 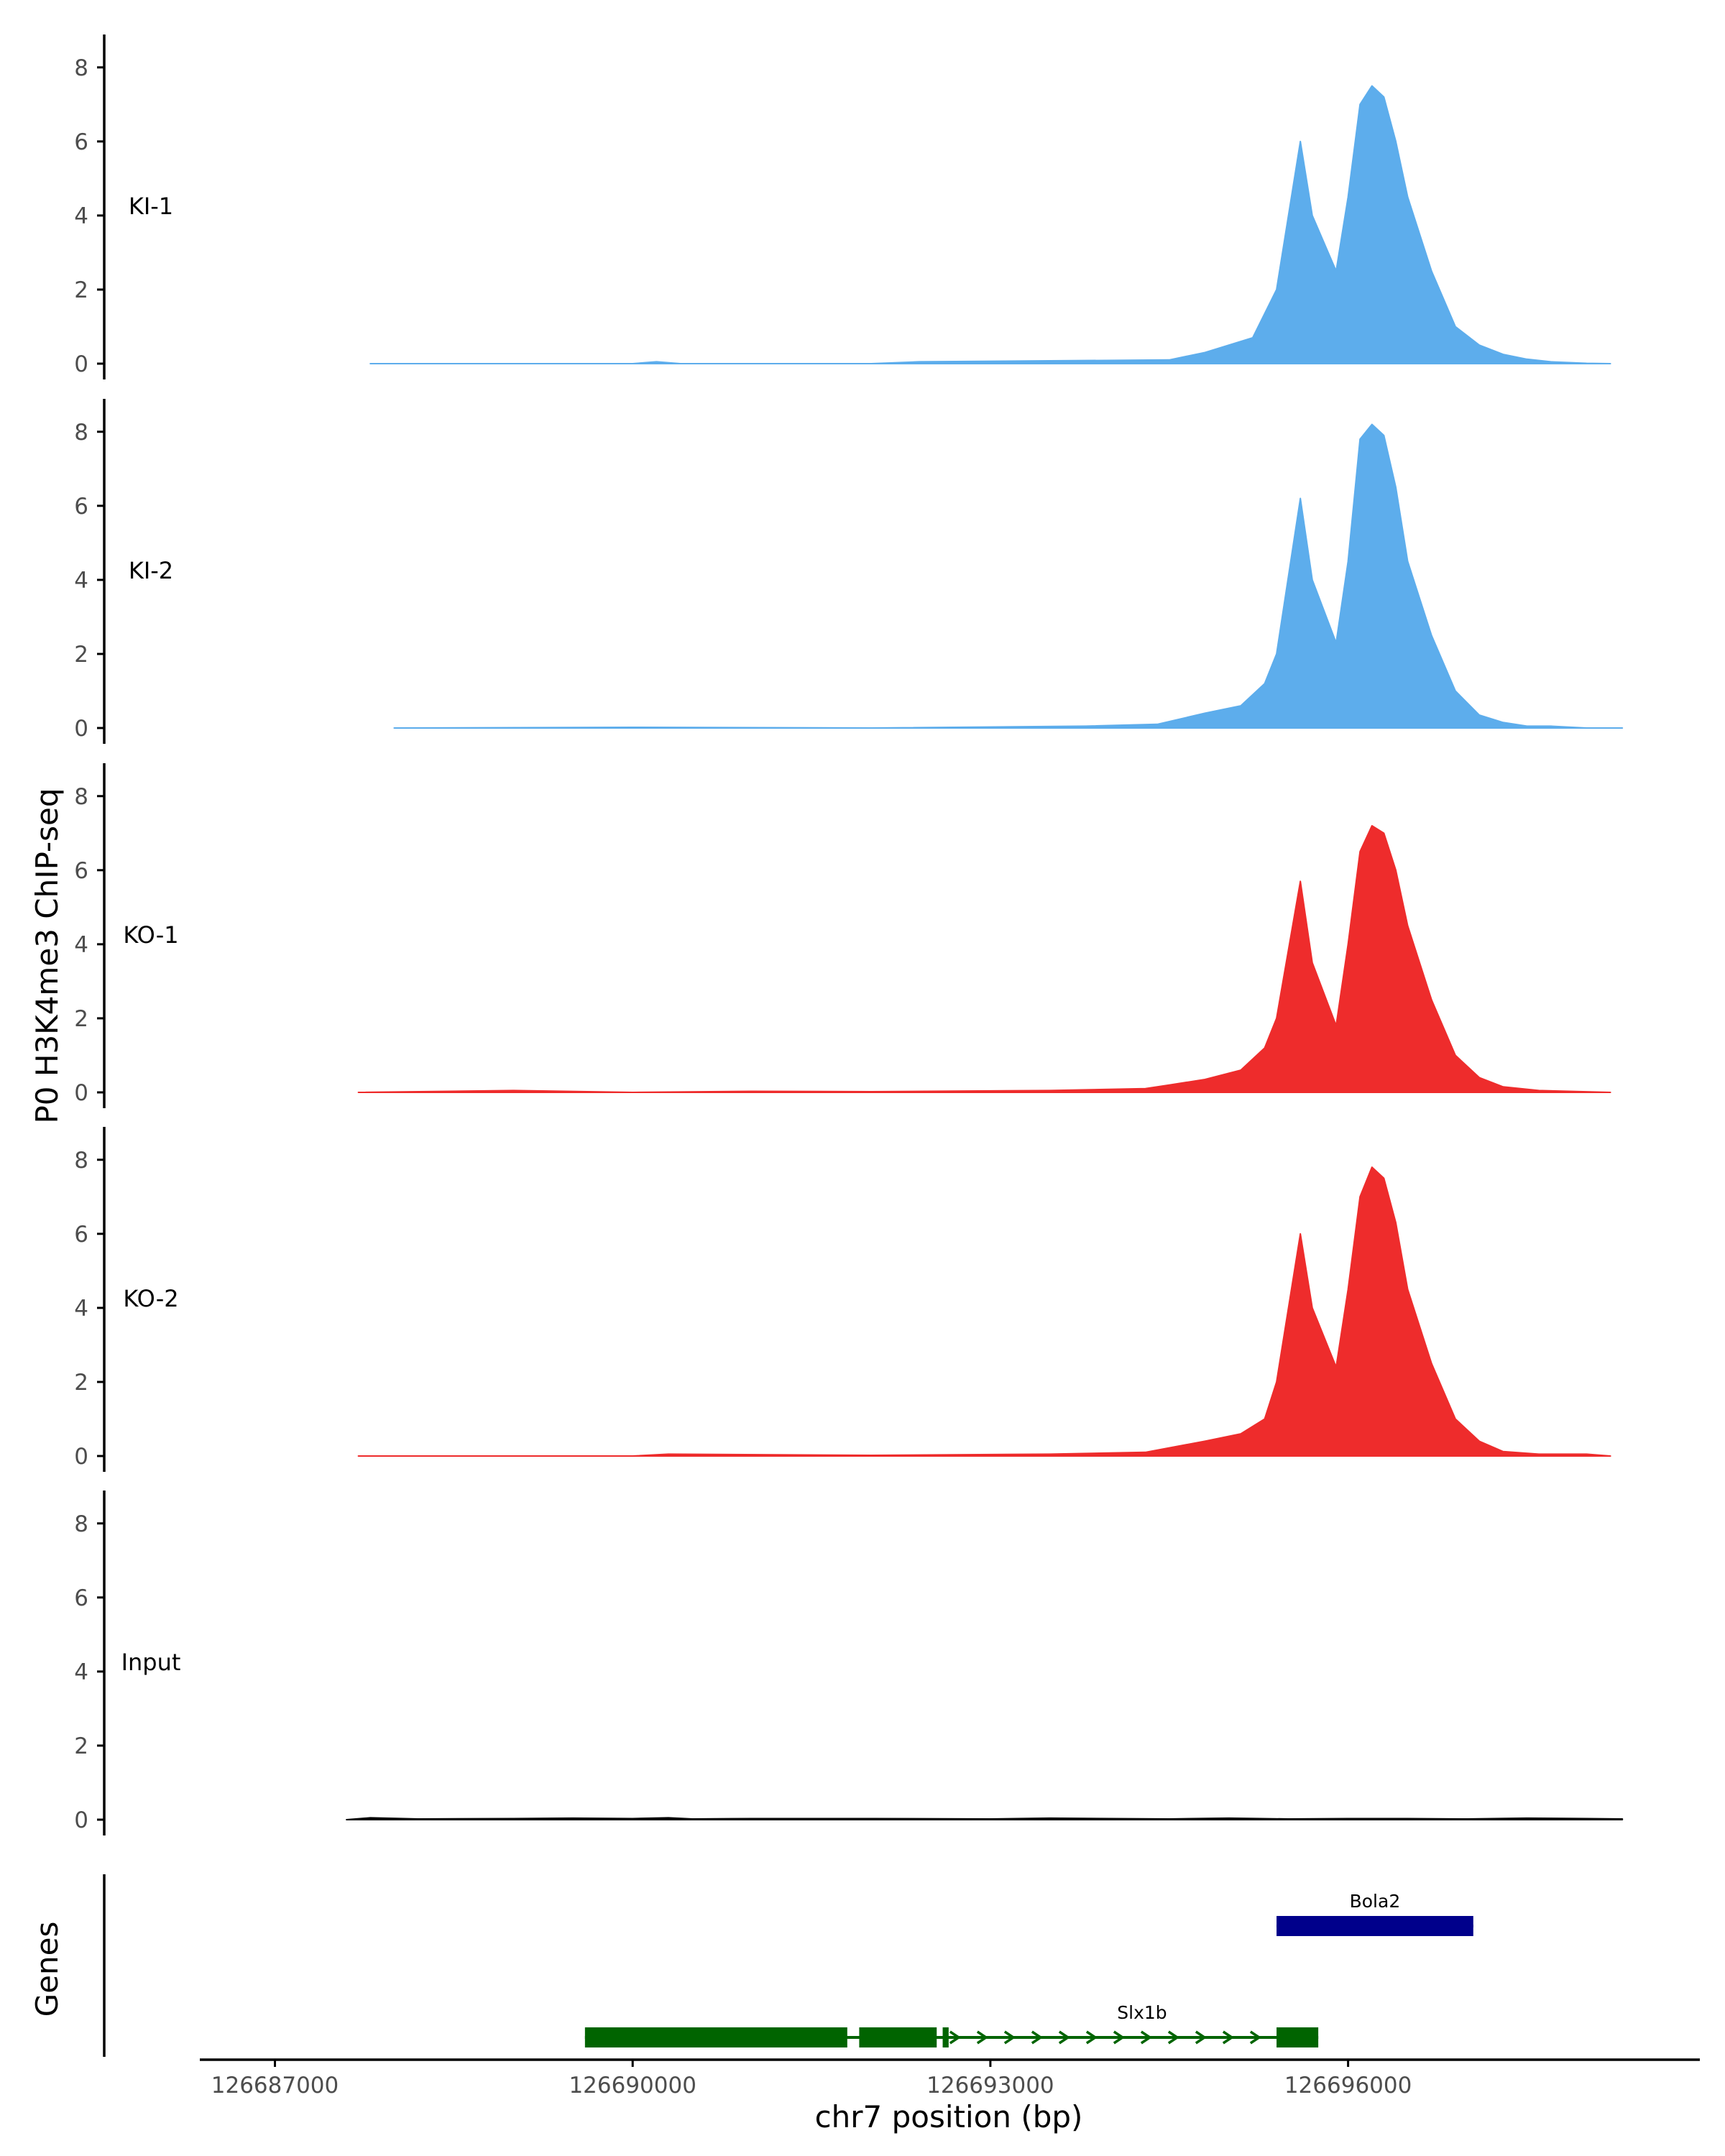 I want to click on track-ko-1: 0 2 4 6 8 KO-1, so click(x=842, y=935).